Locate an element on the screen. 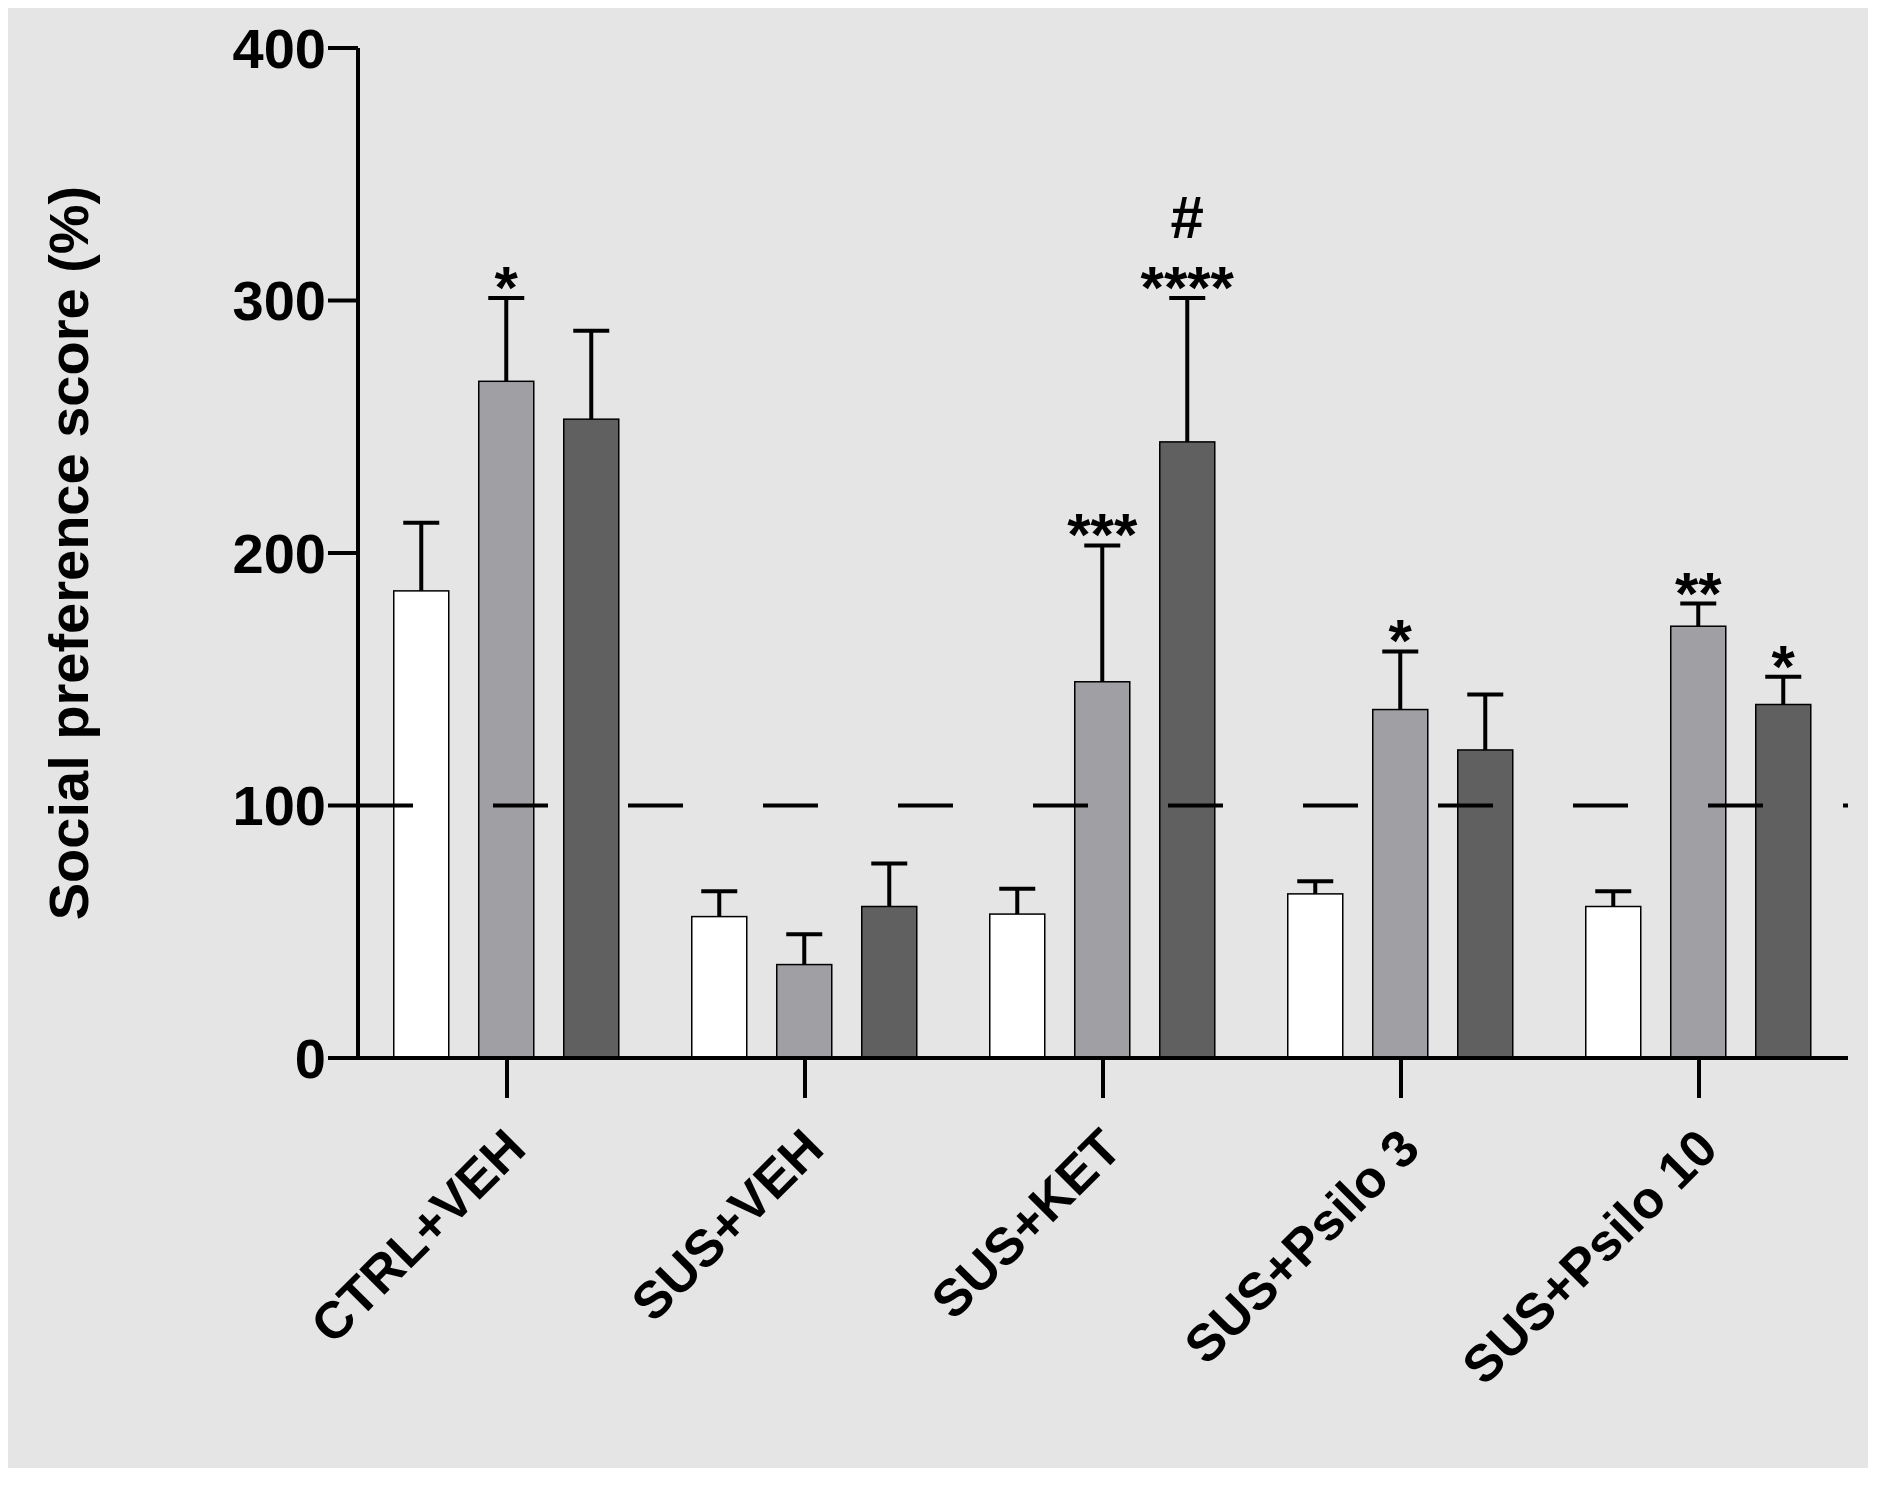 The height and width of the screenshot is (1487, 1884). data-label: *** is located at coordinates (1102, 535).